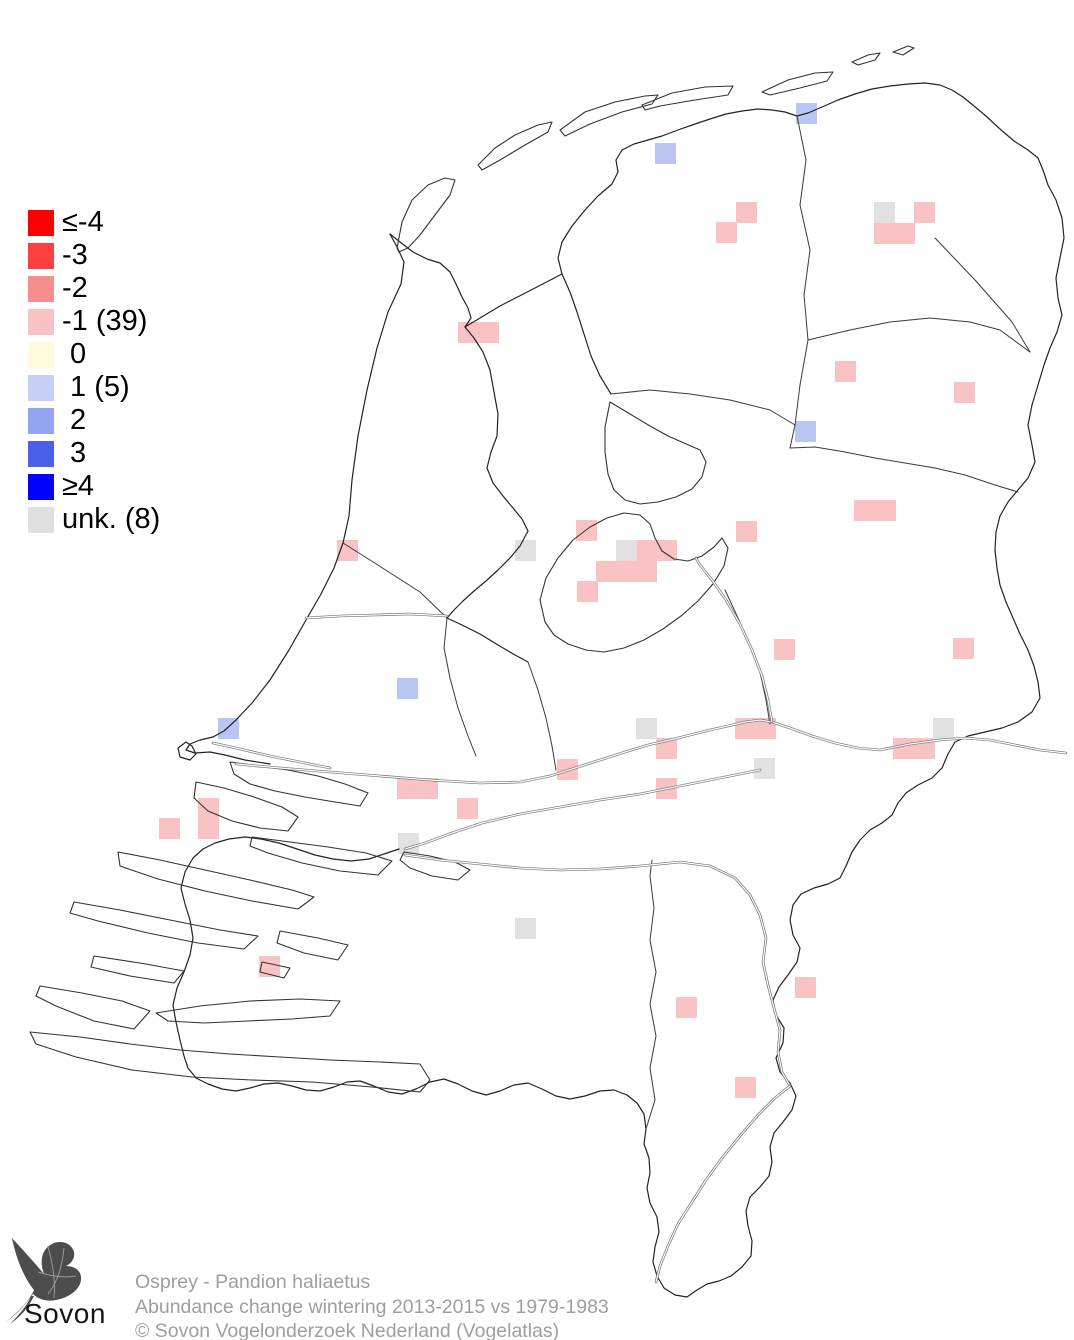 The height and width of the screenshot is (1340, 1074). Describe the element at coordinates (74, 354) in the screenshot. I see `legend-item-label: 0` at that location.